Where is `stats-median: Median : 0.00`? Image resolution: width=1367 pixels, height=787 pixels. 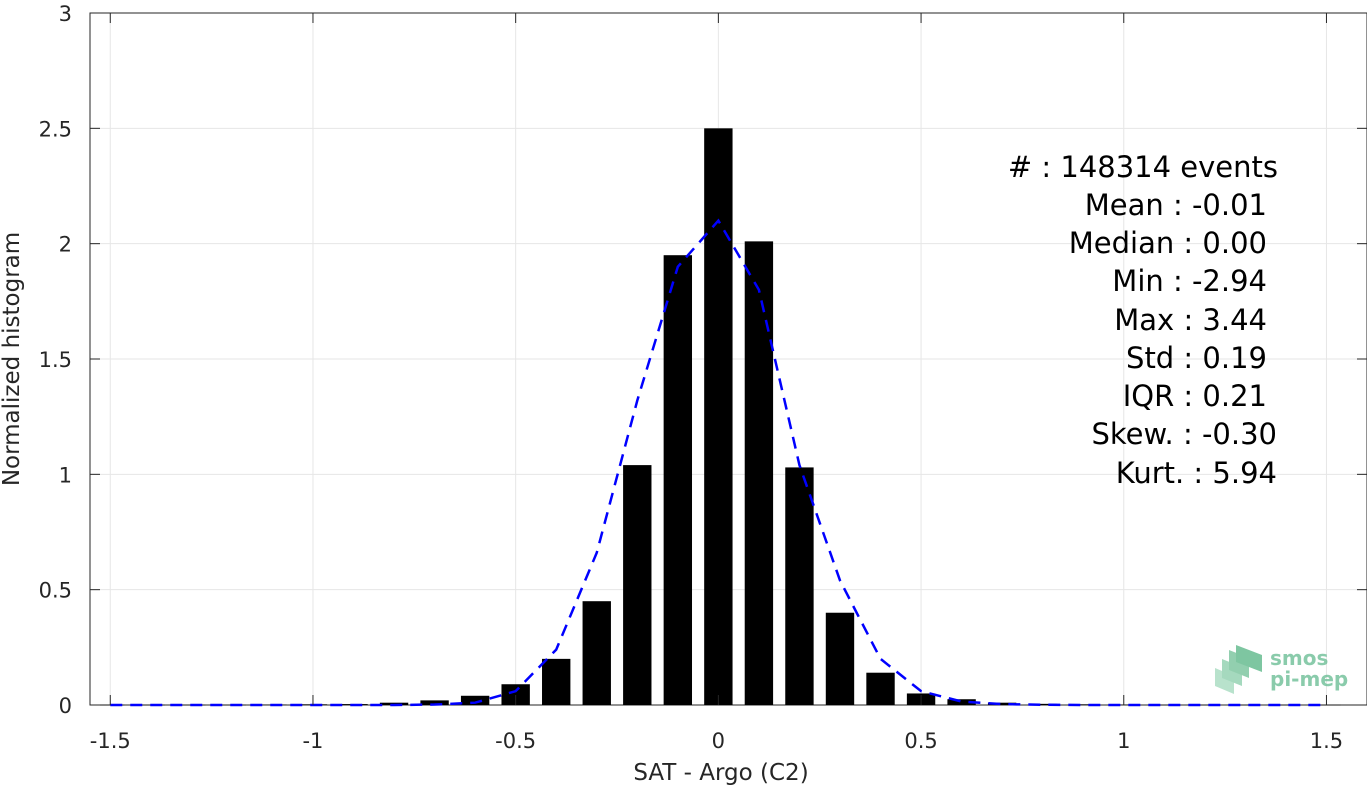 stats-median: Median : 0.00 is located at coordinates (1168, 243).